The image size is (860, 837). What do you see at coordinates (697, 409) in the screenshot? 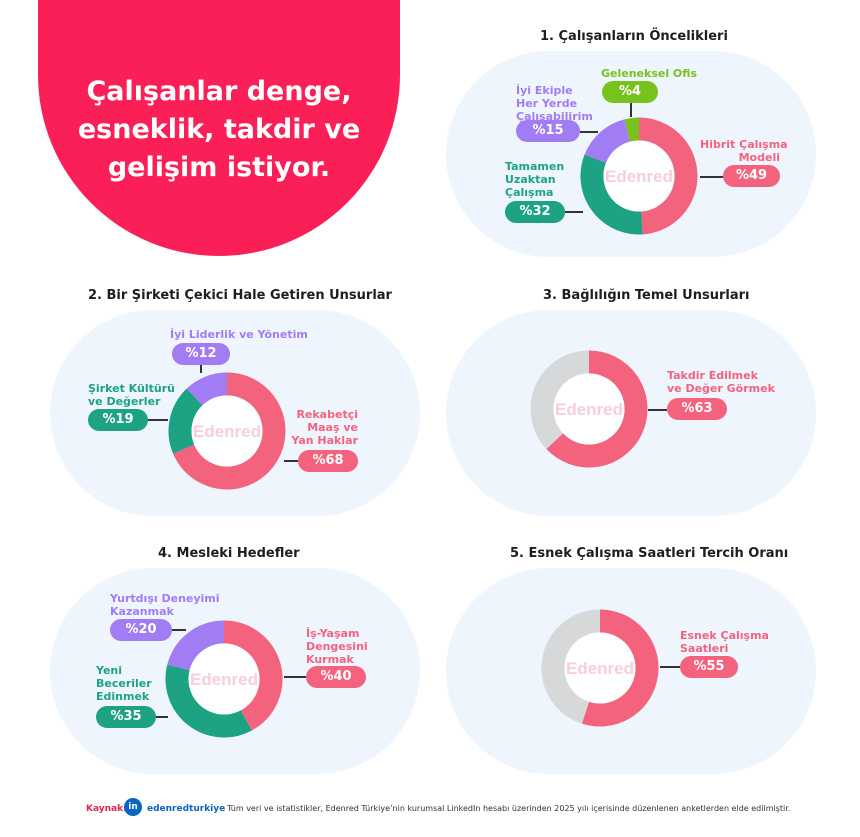
I see `pill-takdir: %63` at bounding box center [697, 409].